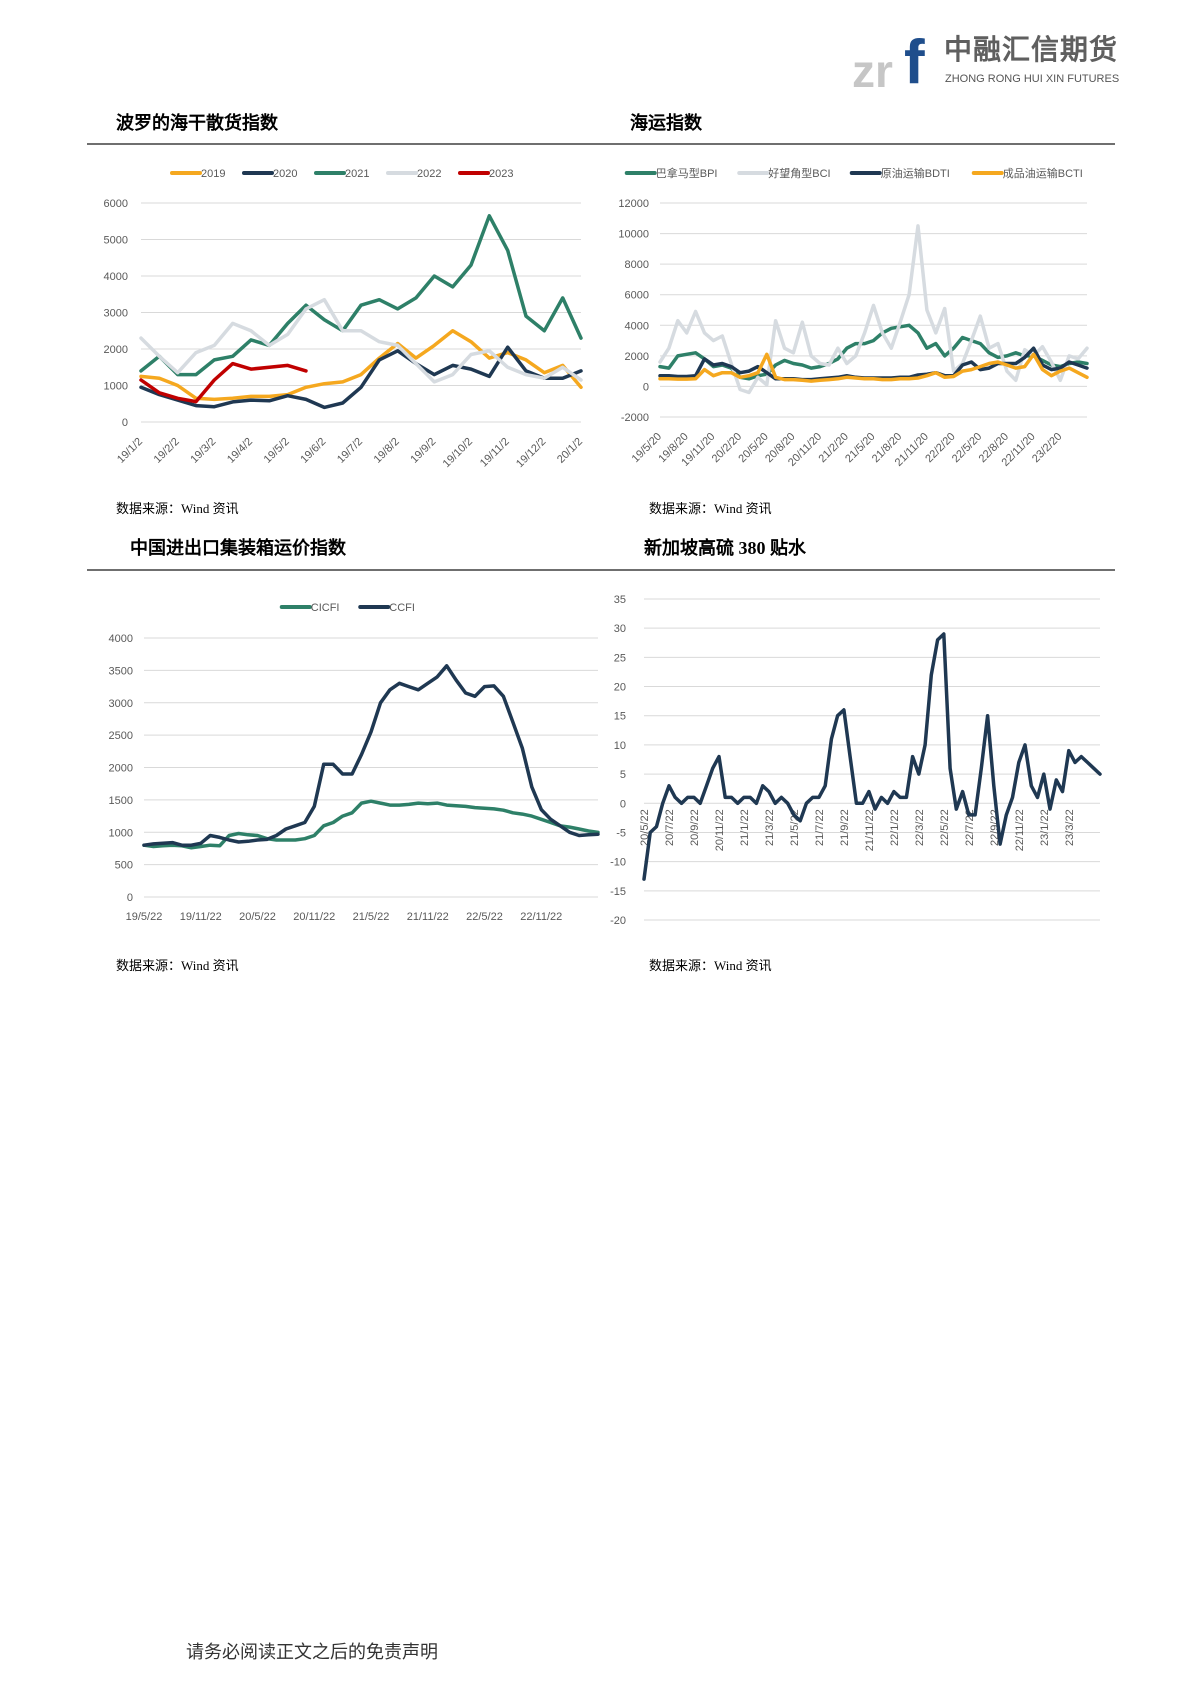 The height and width of the screenshot is (1683, 1190). What do you see at coordinates (633, 204) in the screenshot?
I see `y-tick-label: 12000` at bounding box center [633, 204].